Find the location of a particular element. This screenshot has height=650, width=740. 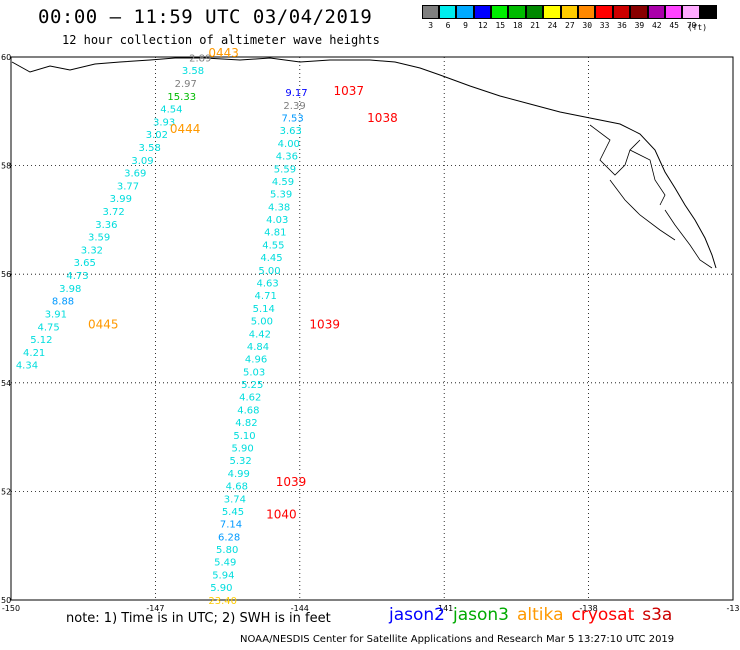

track-b-value: 5.59 is located at coordinates (285, 169).